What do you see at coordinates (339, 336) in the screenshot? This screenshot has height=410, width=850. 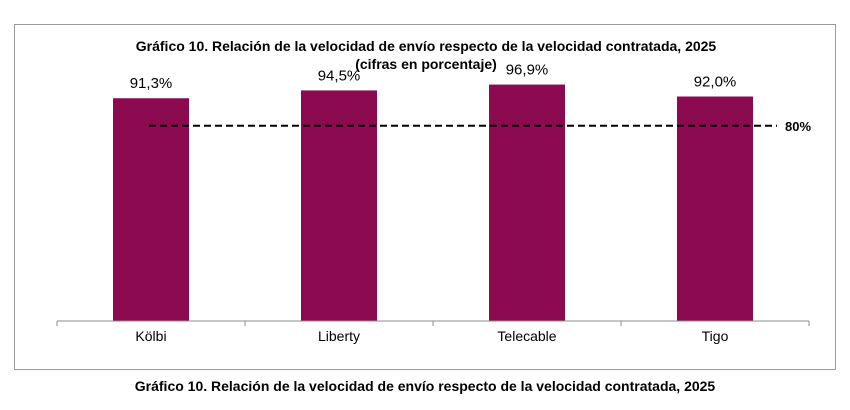 I see `category-label: Liberty` at bounding box center [339, 336].